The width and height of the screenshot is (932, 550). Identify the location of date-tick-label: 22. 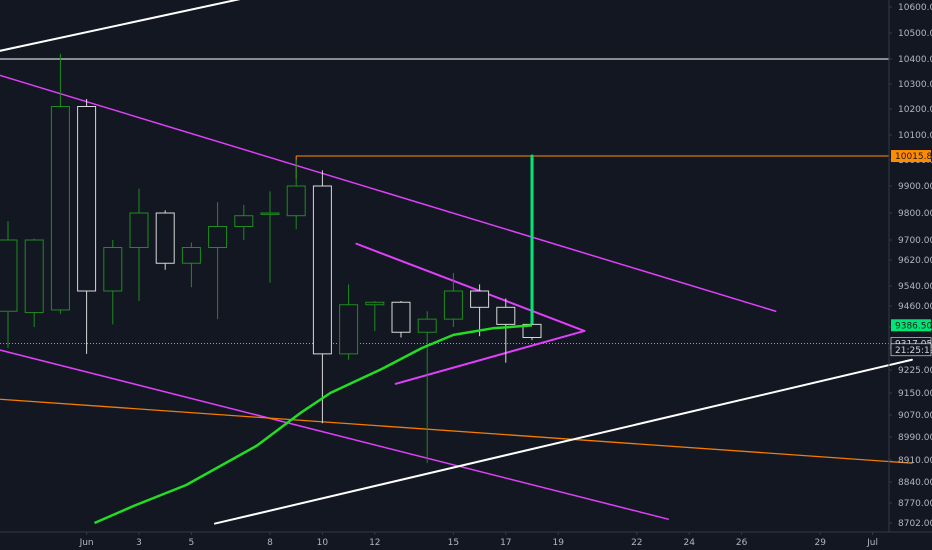
(636, 543).